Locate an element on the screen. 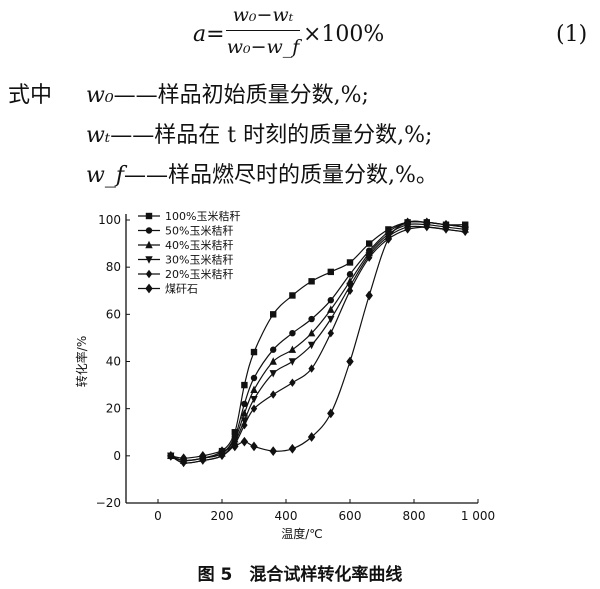 The width and height of the screenshot is (600, 589). y-tick-label: −20 is located at coordinates (108, 503).